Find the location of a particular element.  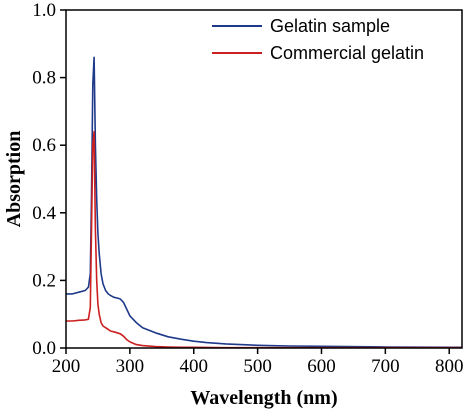

y-tick-label: 0.2 is located at coordinates (44, 280).